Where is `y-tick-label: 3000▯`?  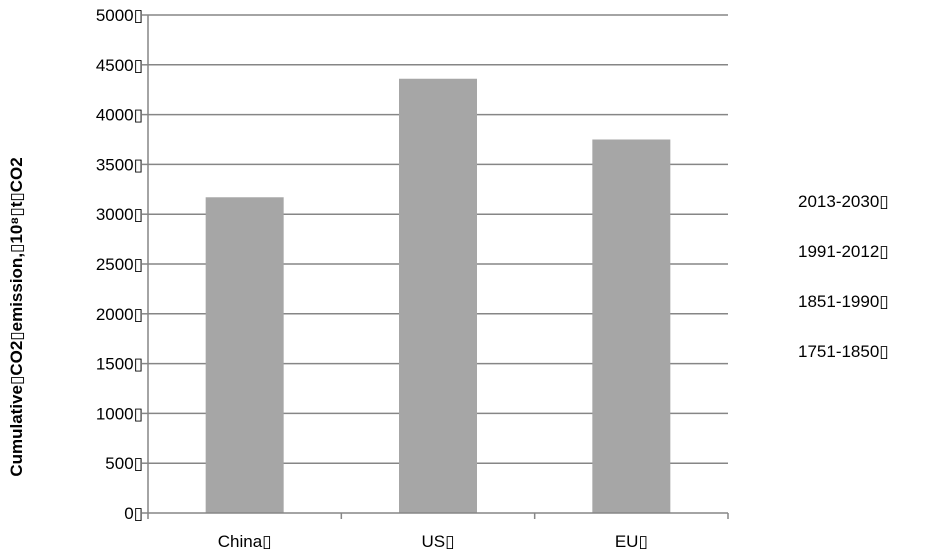
y-tick-label: 3000▯ is located at coordinates (119, 214).